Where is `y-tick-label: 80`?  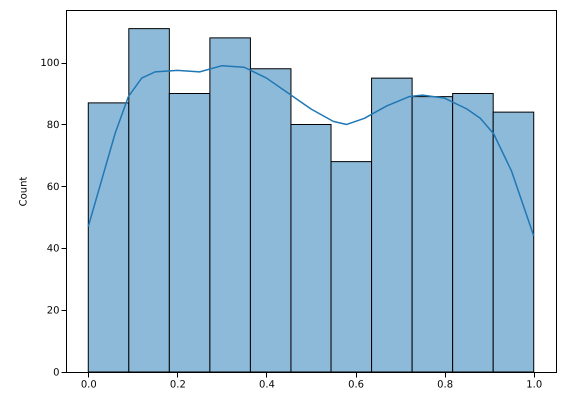
y-tick-label: 80 is located at coordinates (53, 125).